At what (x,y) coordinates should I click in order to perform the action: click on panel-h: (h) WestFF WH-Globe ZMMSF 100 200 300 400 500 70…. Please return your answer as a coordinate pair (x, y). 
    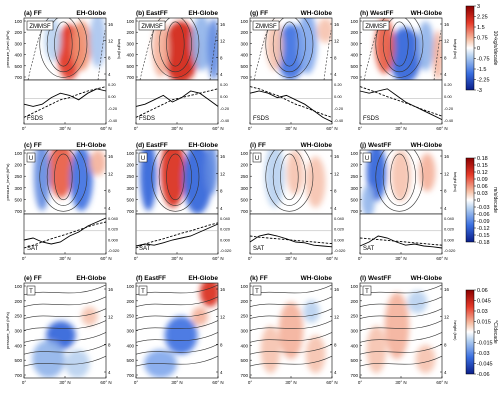
    Looking at the image, I should click on (404, 70).